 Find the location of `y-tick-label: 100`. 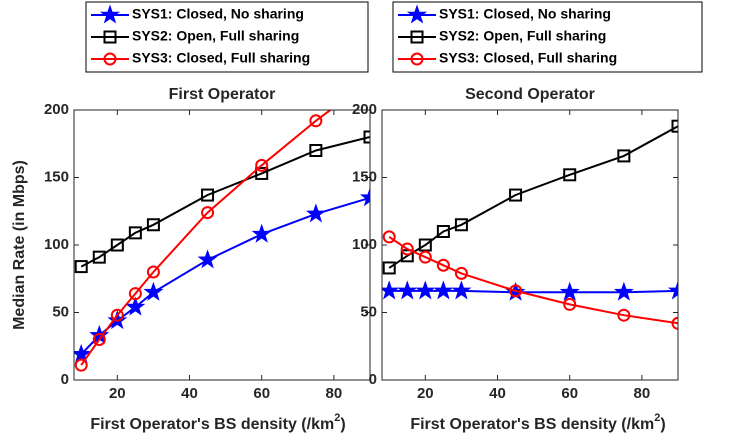

y-tick-label: 100 is located at coordinates (56, 244).